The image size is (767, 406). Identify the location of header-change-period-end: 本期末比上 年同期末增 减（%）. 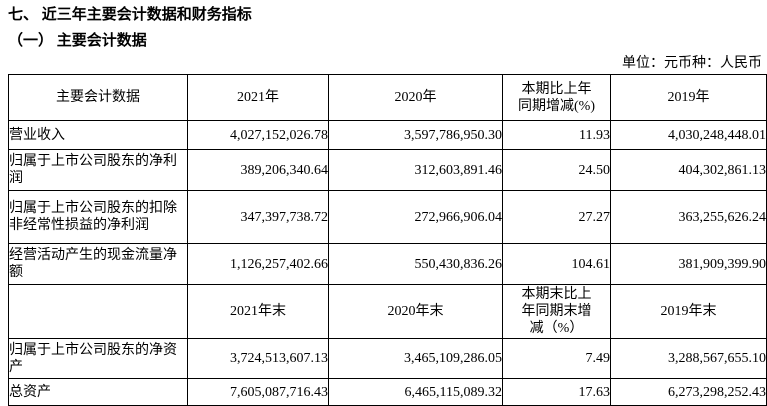
(556, 311).